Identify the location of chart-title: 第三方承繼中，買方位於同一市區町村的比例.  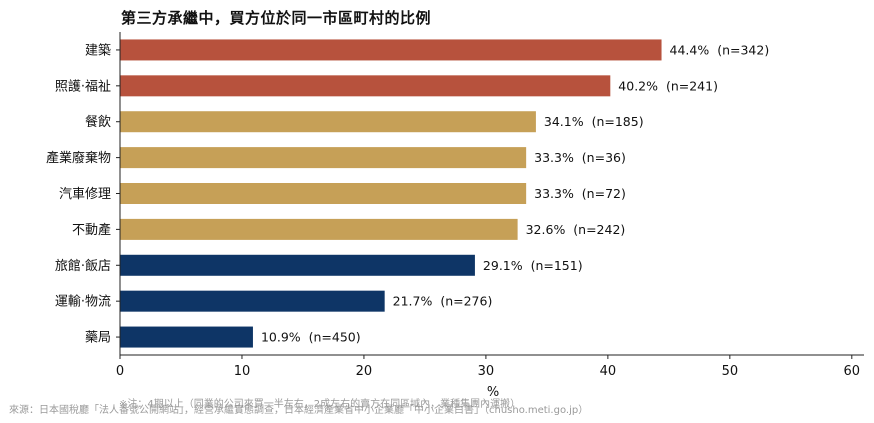
(276, 18).